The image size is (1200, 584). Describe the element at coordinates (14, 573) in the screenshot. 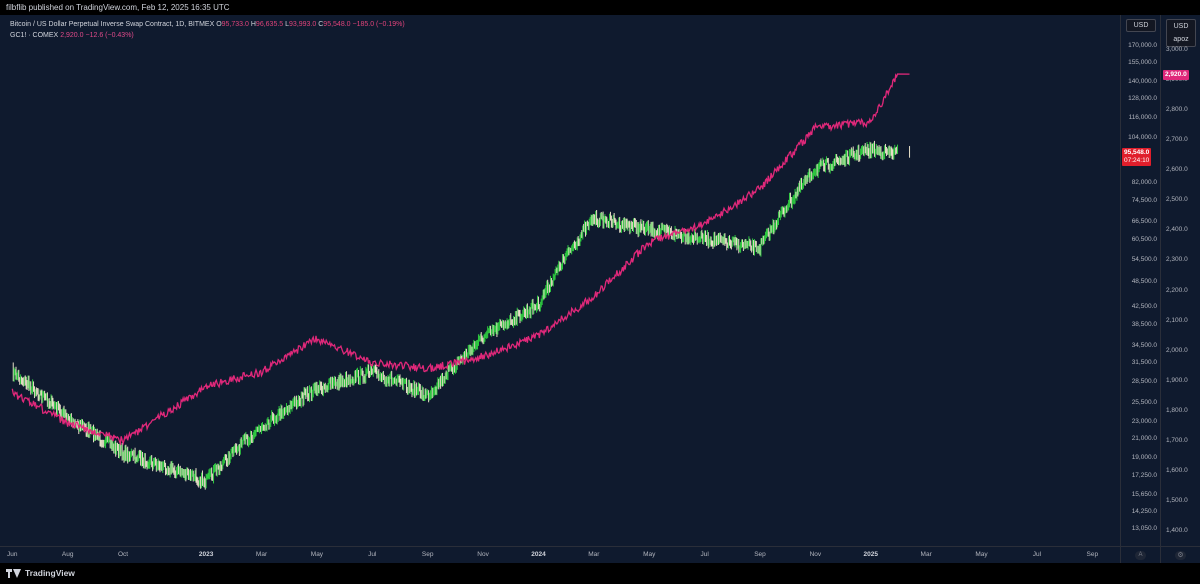

I see `tradingview-logo-icon` at that location.